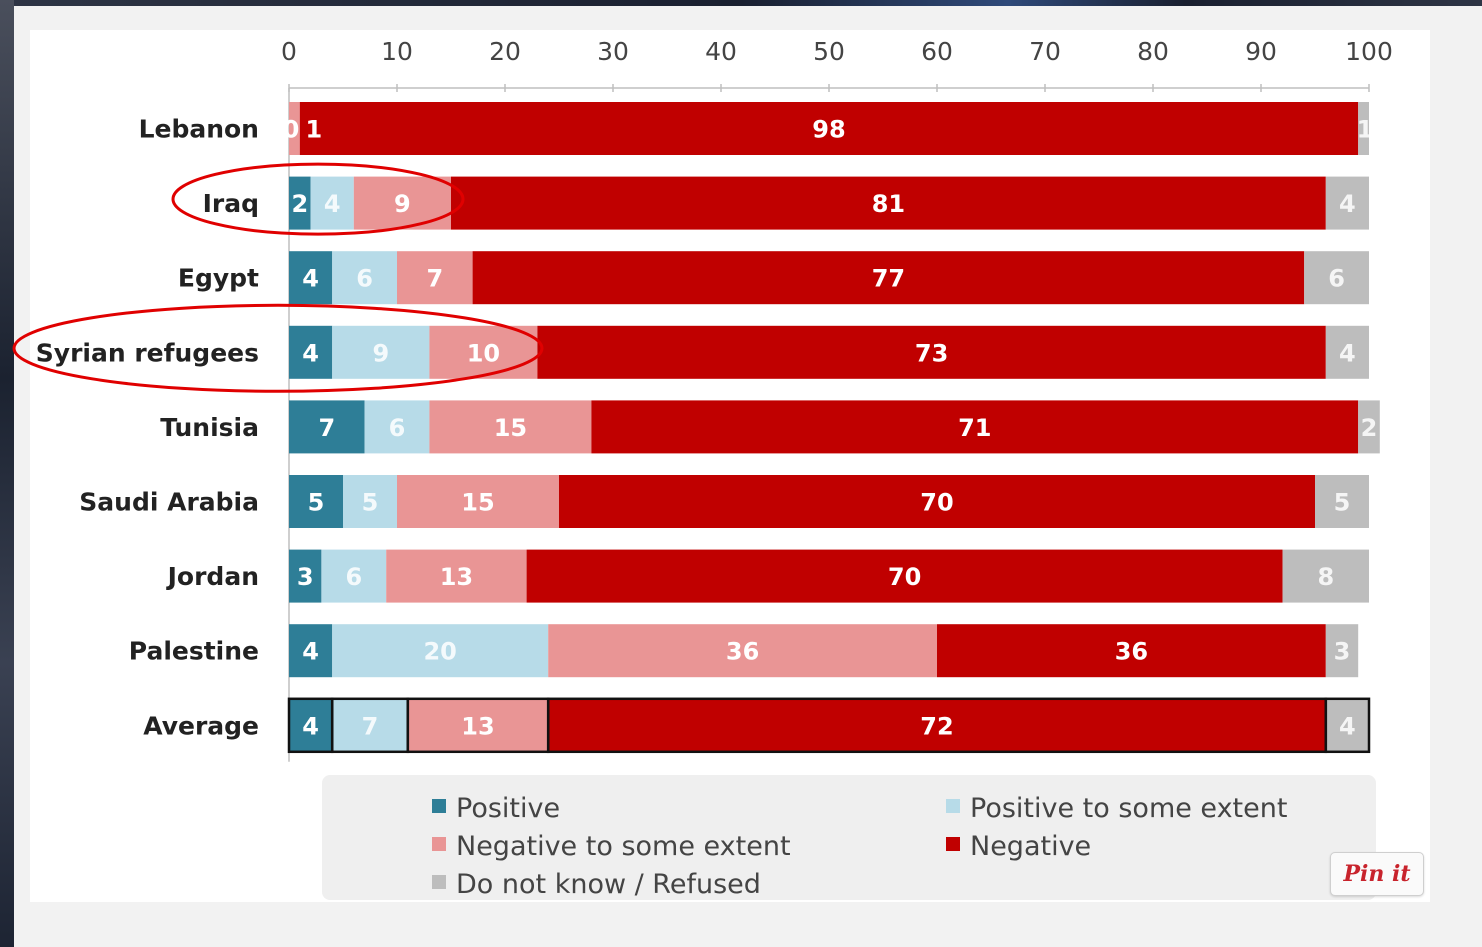  I want to click on data-label: 72, so click(936, 726).